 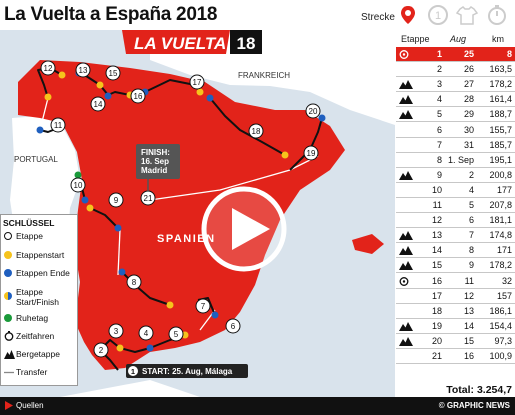 What do you see at coordinates (455, 357) in the screenshot?
I see `table-row: 21 16 100,9` at bounding box center [455, 357].